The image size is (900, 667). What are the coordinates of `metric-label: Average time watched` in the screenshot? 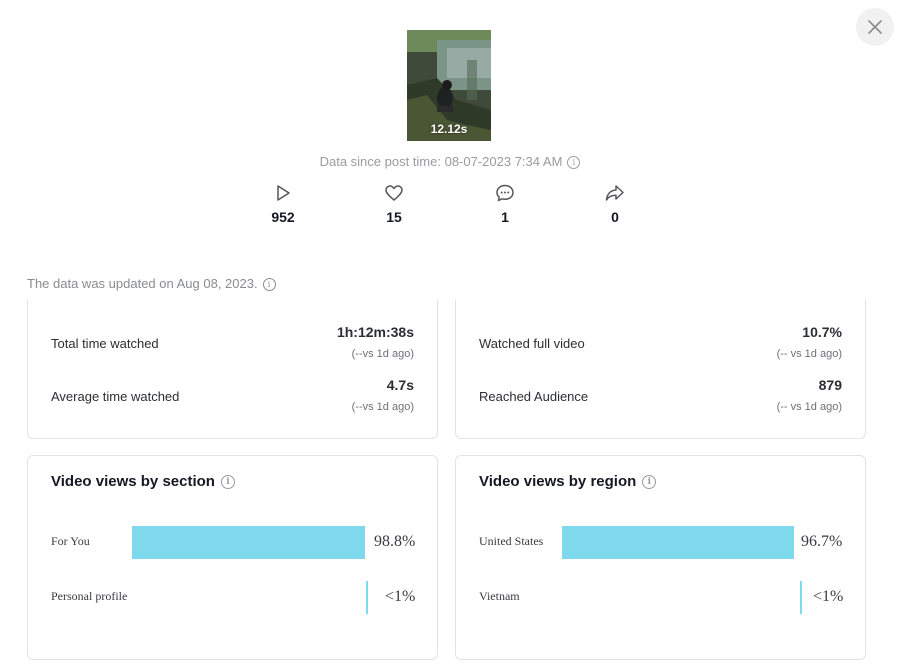 It's located at (115, 396).